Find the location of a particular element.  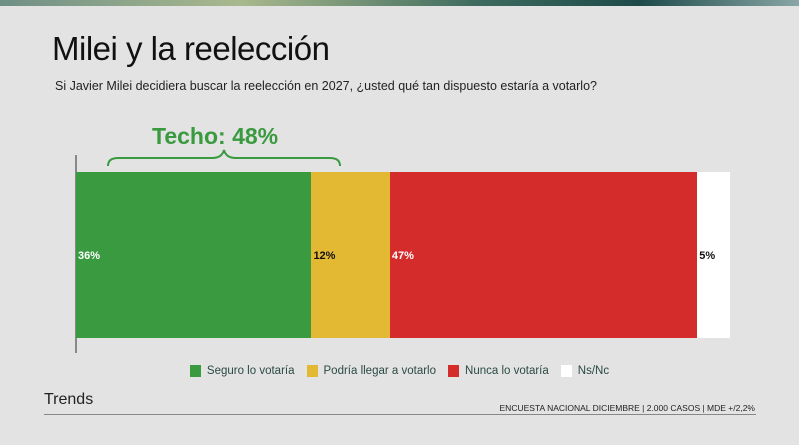

y-axis-line is located at coordinates (76, 254).